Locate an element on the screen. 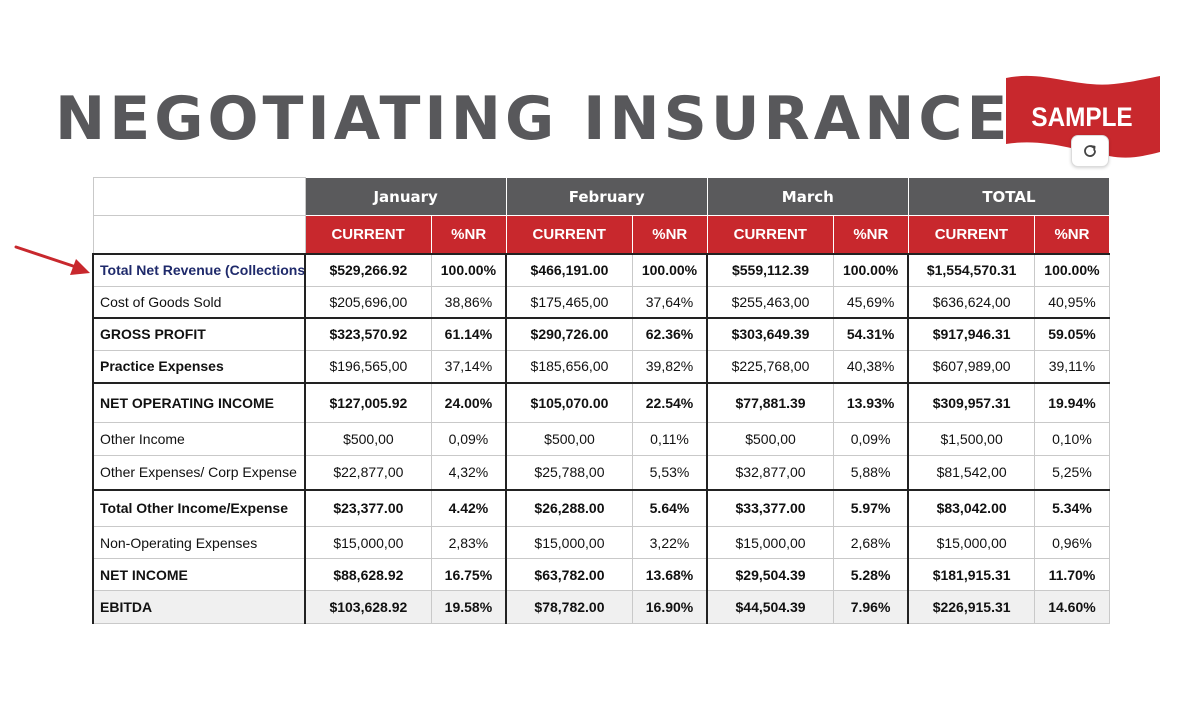 This screenshot has width=1200, height=710. cell-pct: 7.96% is located at coordinates (870, 607).